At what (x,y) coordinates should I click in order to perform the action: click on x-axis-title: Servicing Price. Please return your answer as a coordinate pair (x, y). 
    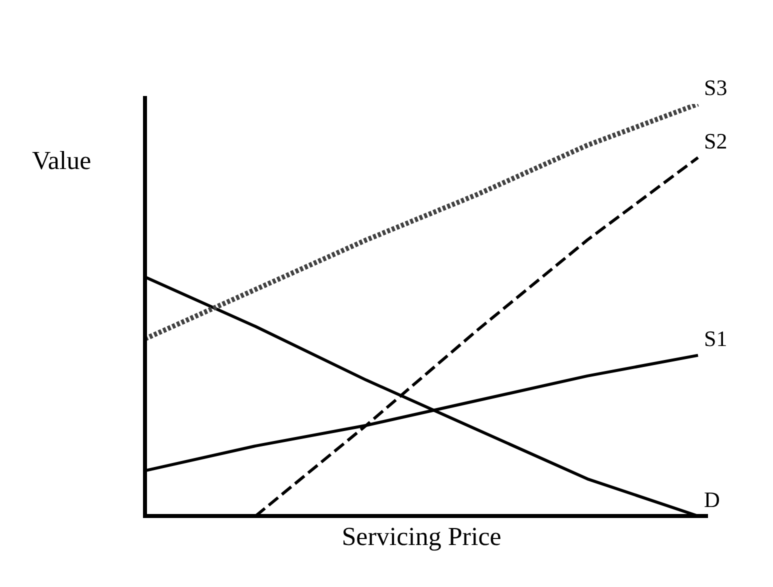
    Looking at the image, I should click on (421, 537).